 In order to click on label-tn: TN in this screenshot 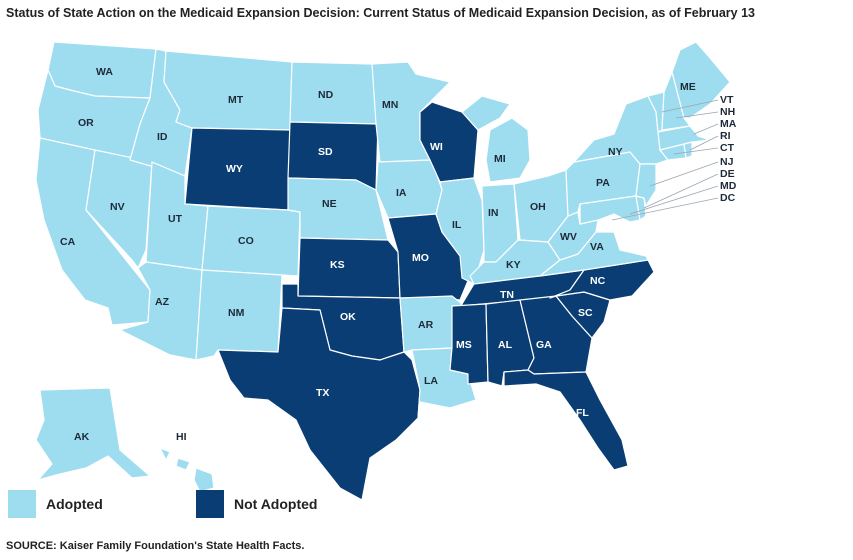, I will do `click(507, 295)`.